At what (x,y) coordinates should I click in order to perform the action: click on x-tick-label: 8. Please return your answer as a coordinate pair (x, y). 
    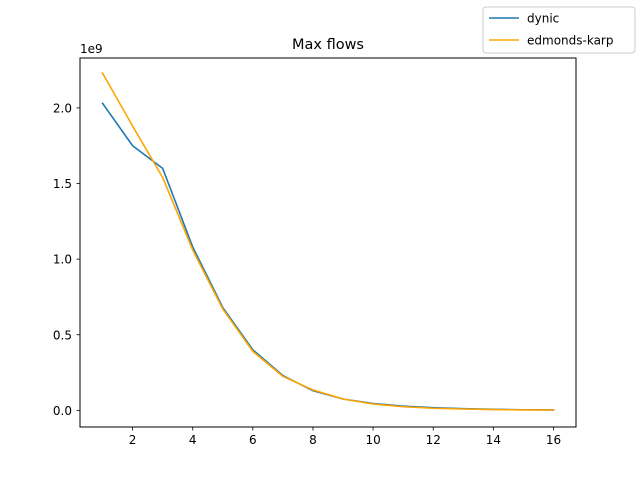
    Looking at the image, I should click on (313, 440).